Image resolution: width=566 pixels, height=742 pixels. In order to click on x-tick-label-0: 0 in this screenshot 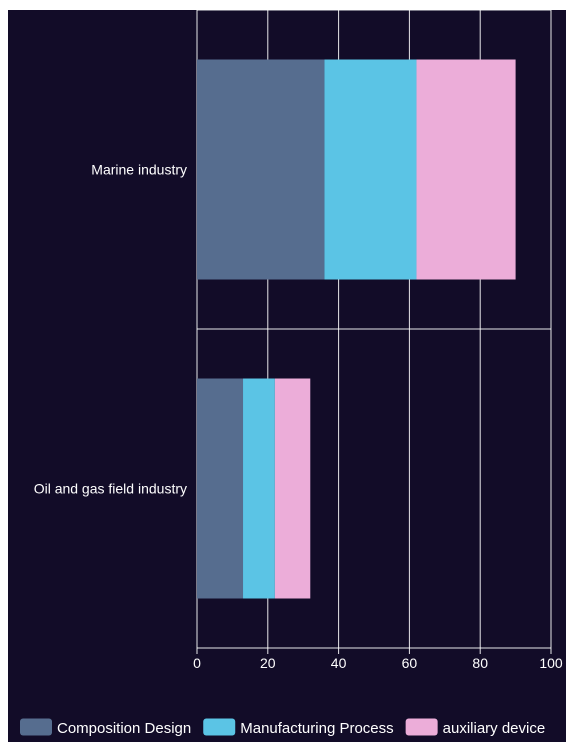, I will do `click(197, 663)`.